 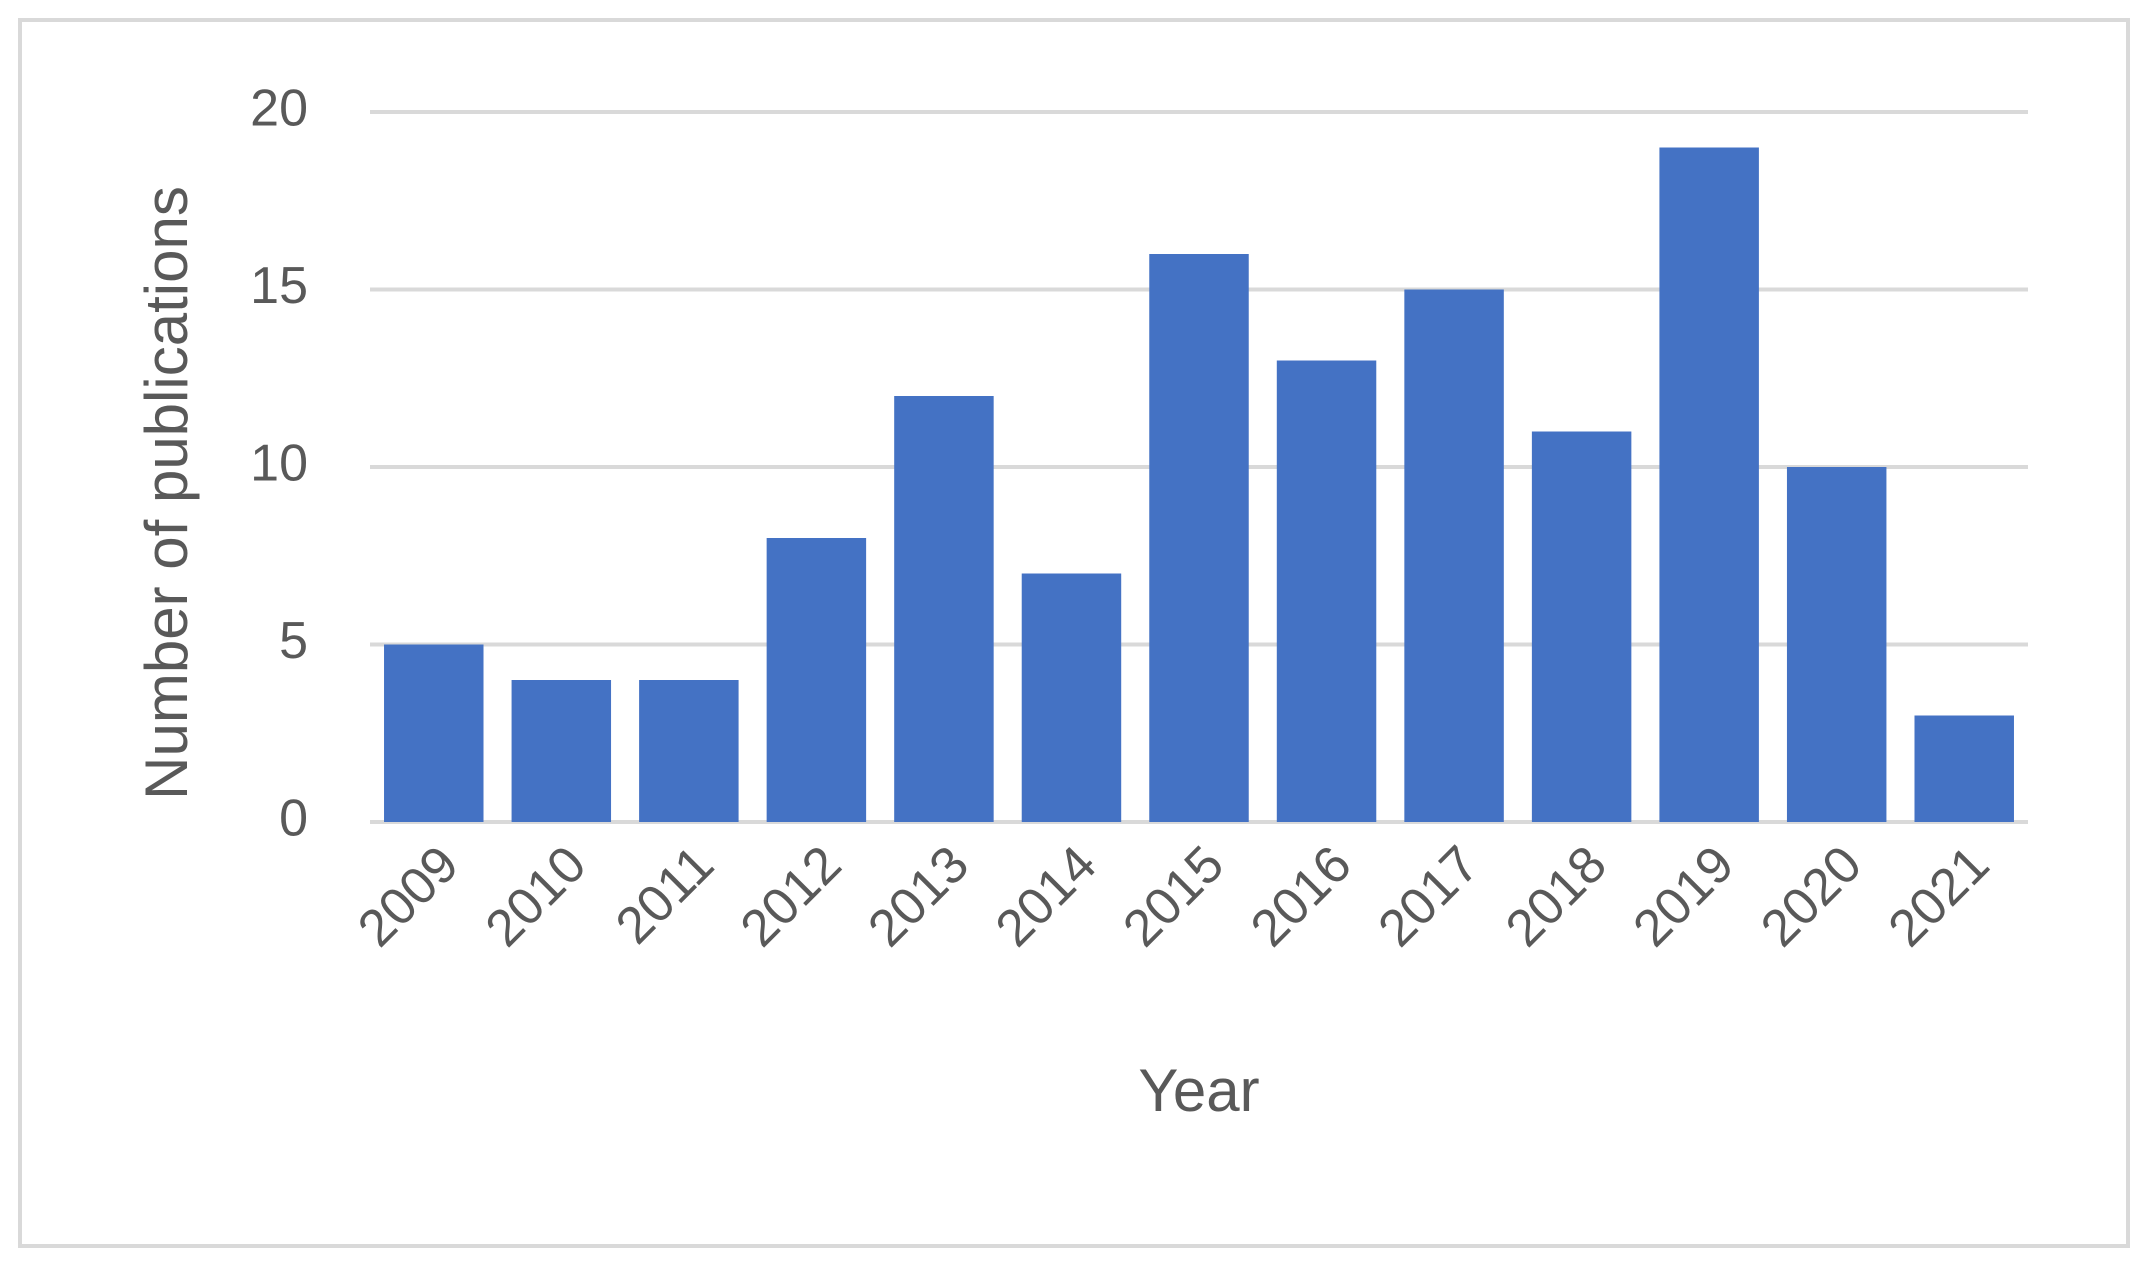 I want to click on y-axis-title: Number of publications, so click(x=166, y=493).